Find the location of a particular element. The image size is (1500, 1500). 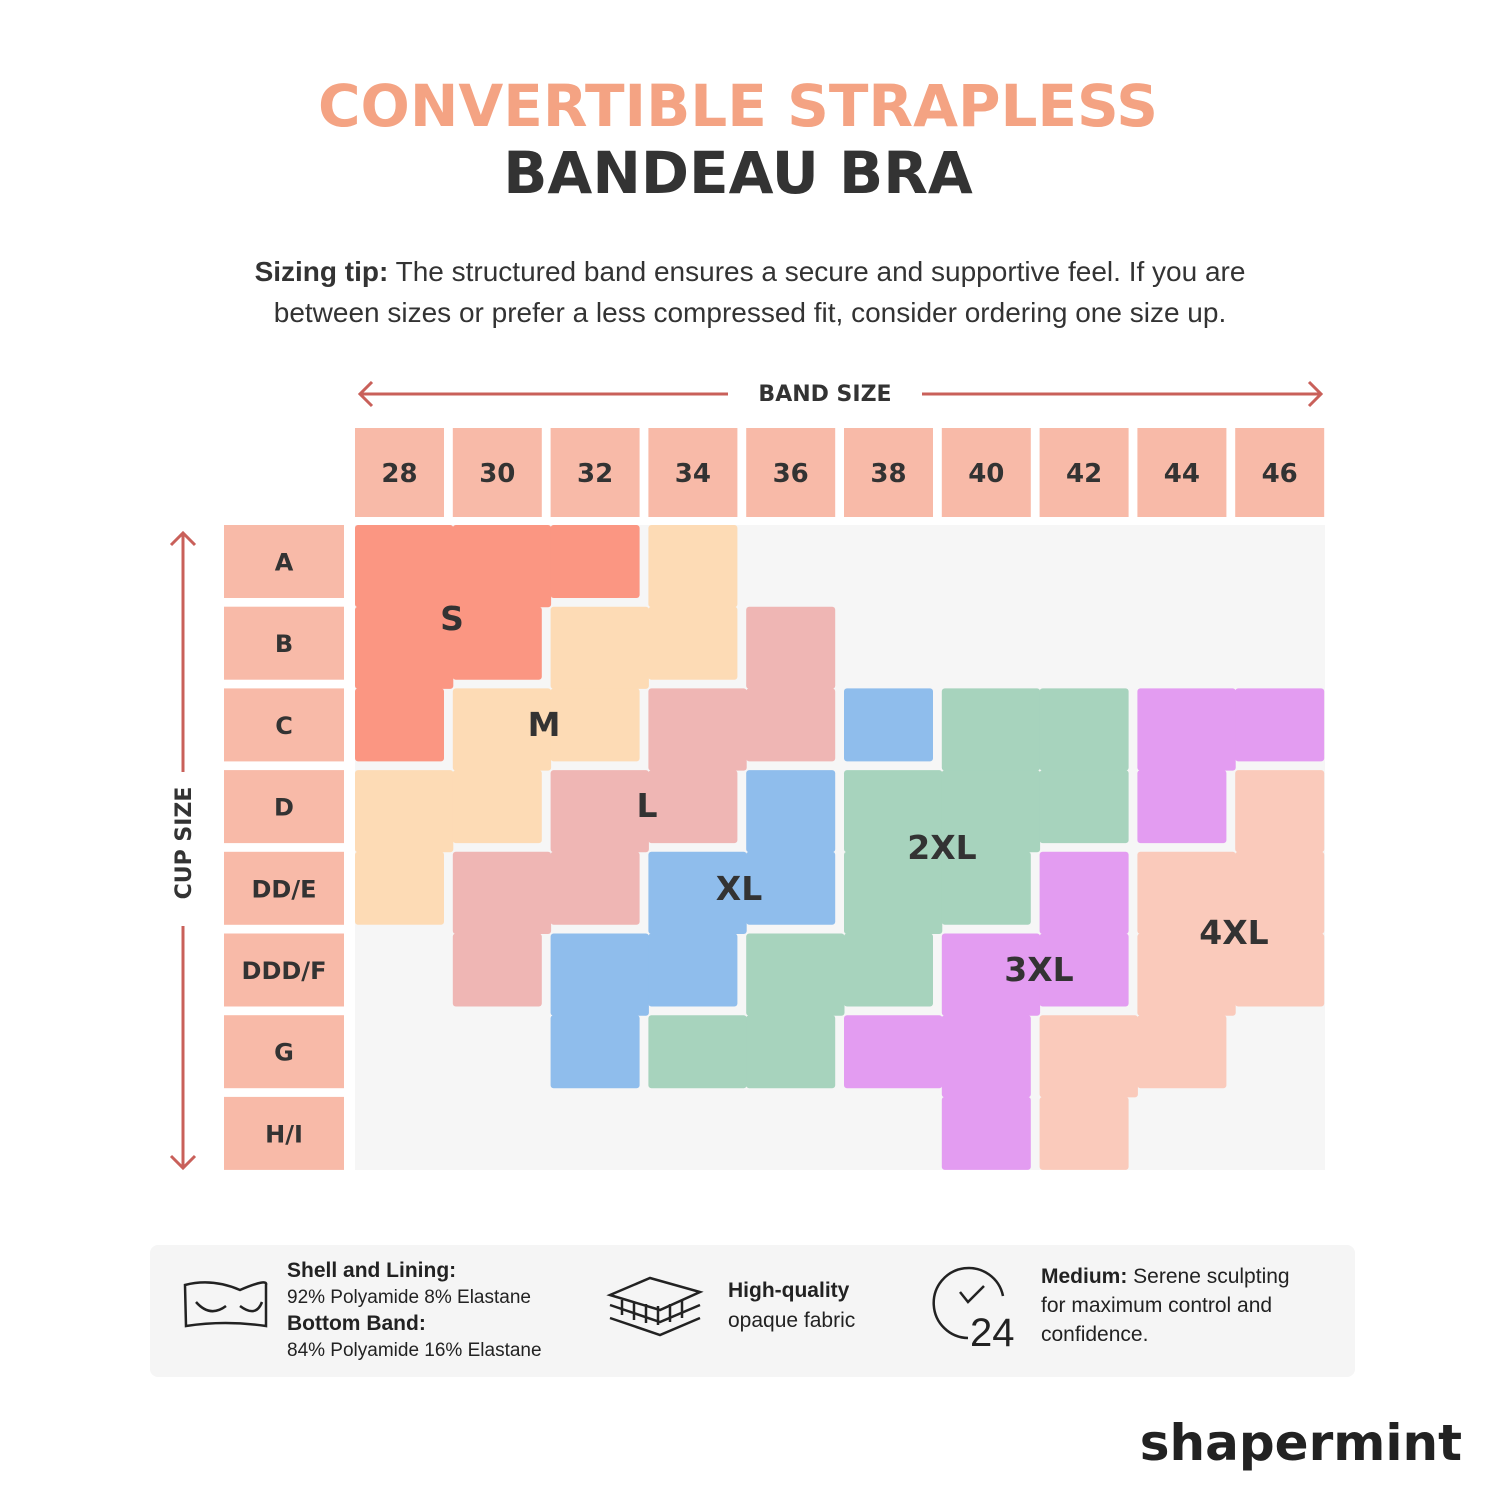

size-label: L is located at coordinates (646, 805).